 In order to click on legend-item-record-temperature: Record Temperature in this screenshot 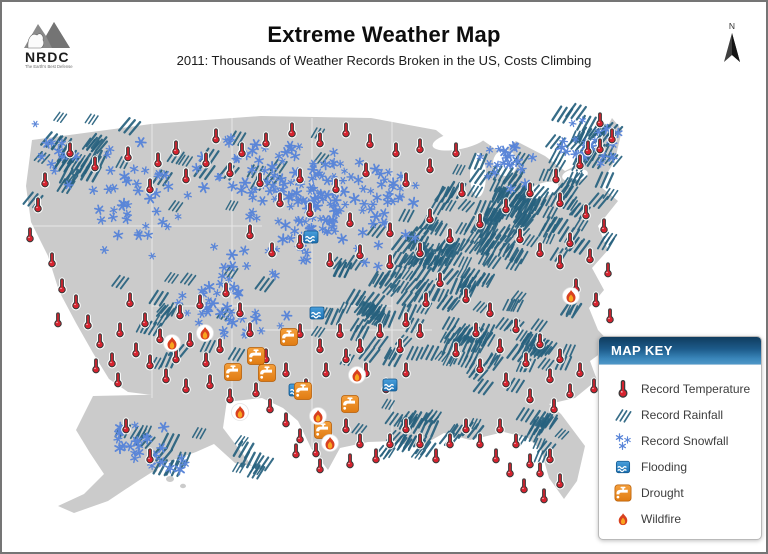, I will do `click(682, 389)`.